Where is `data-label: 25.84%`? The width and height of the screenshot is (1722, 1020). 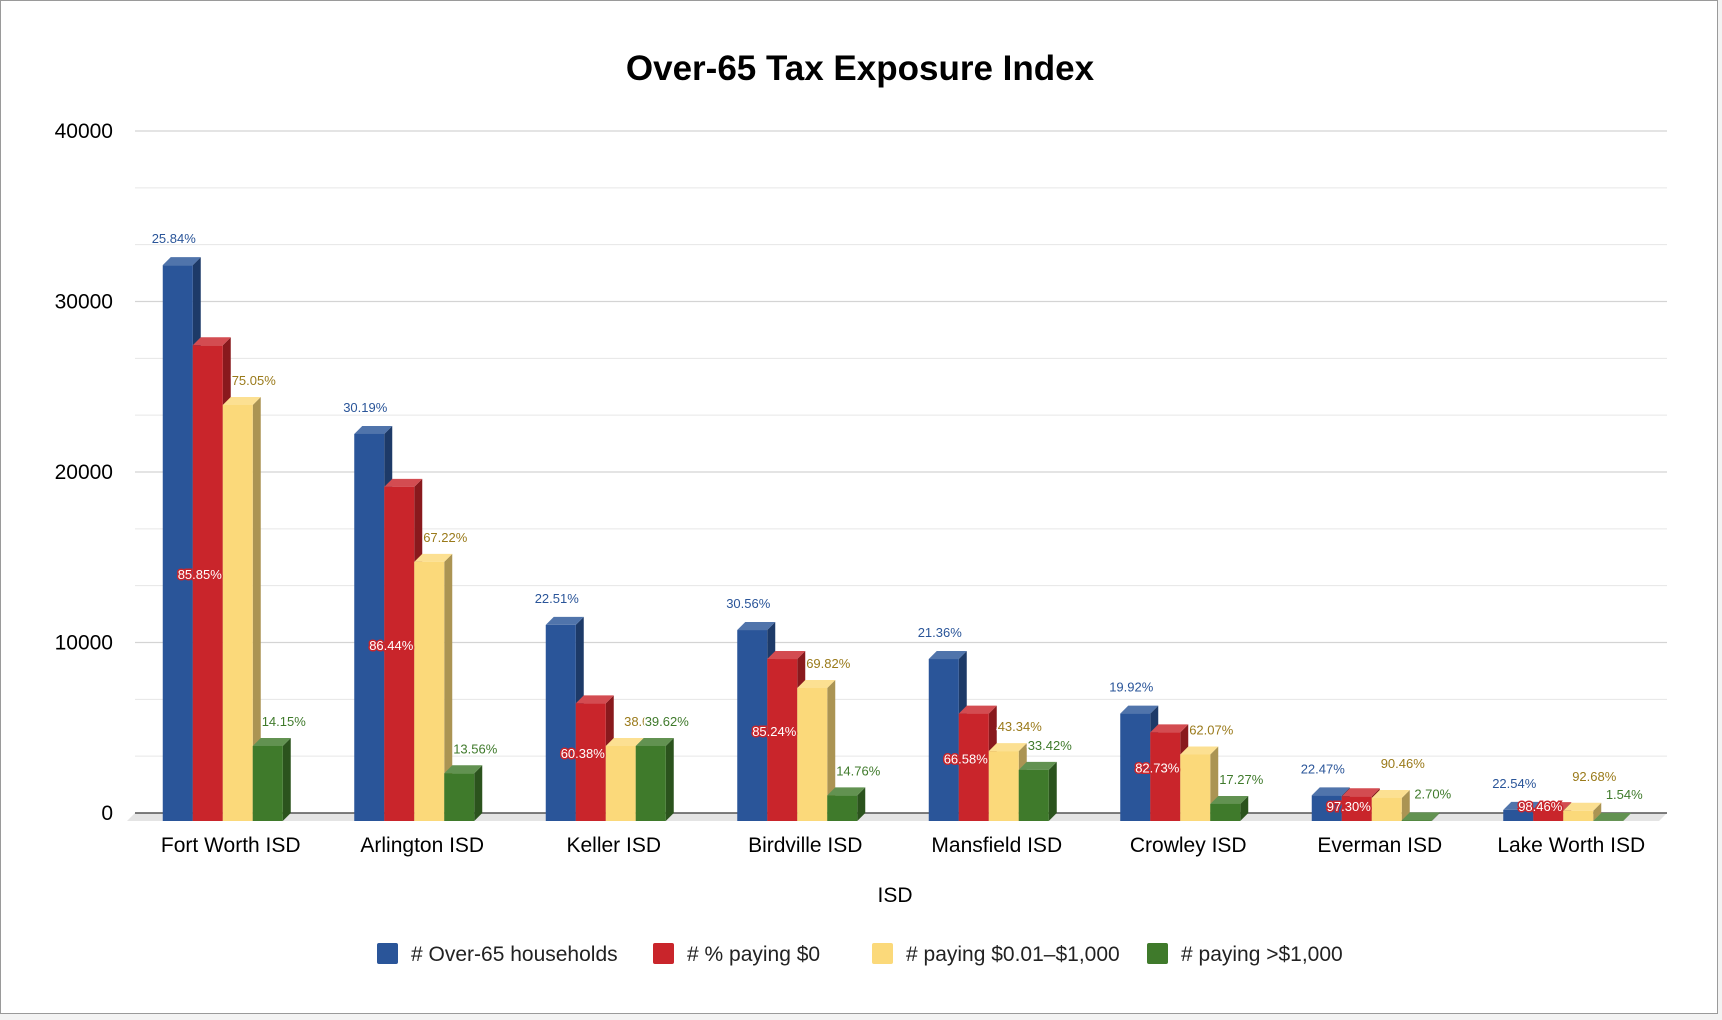 data-label: 25.84% is located at coordinates (174, 238).